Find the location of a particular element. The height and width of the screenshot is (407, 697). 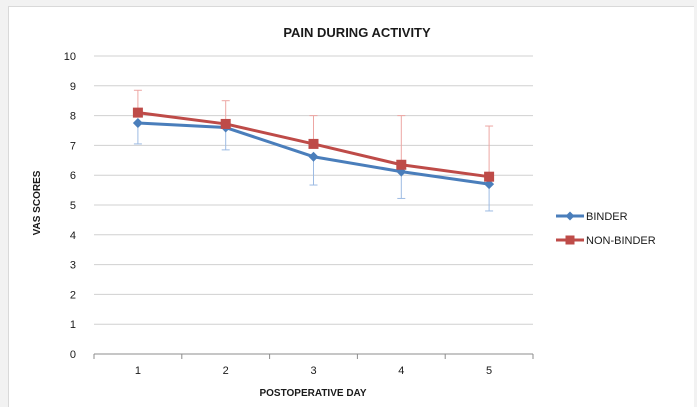

y-tick-labels: 0 1 2 3 4 5 6 7 8 9 10 is located at coordinates (70, 206).